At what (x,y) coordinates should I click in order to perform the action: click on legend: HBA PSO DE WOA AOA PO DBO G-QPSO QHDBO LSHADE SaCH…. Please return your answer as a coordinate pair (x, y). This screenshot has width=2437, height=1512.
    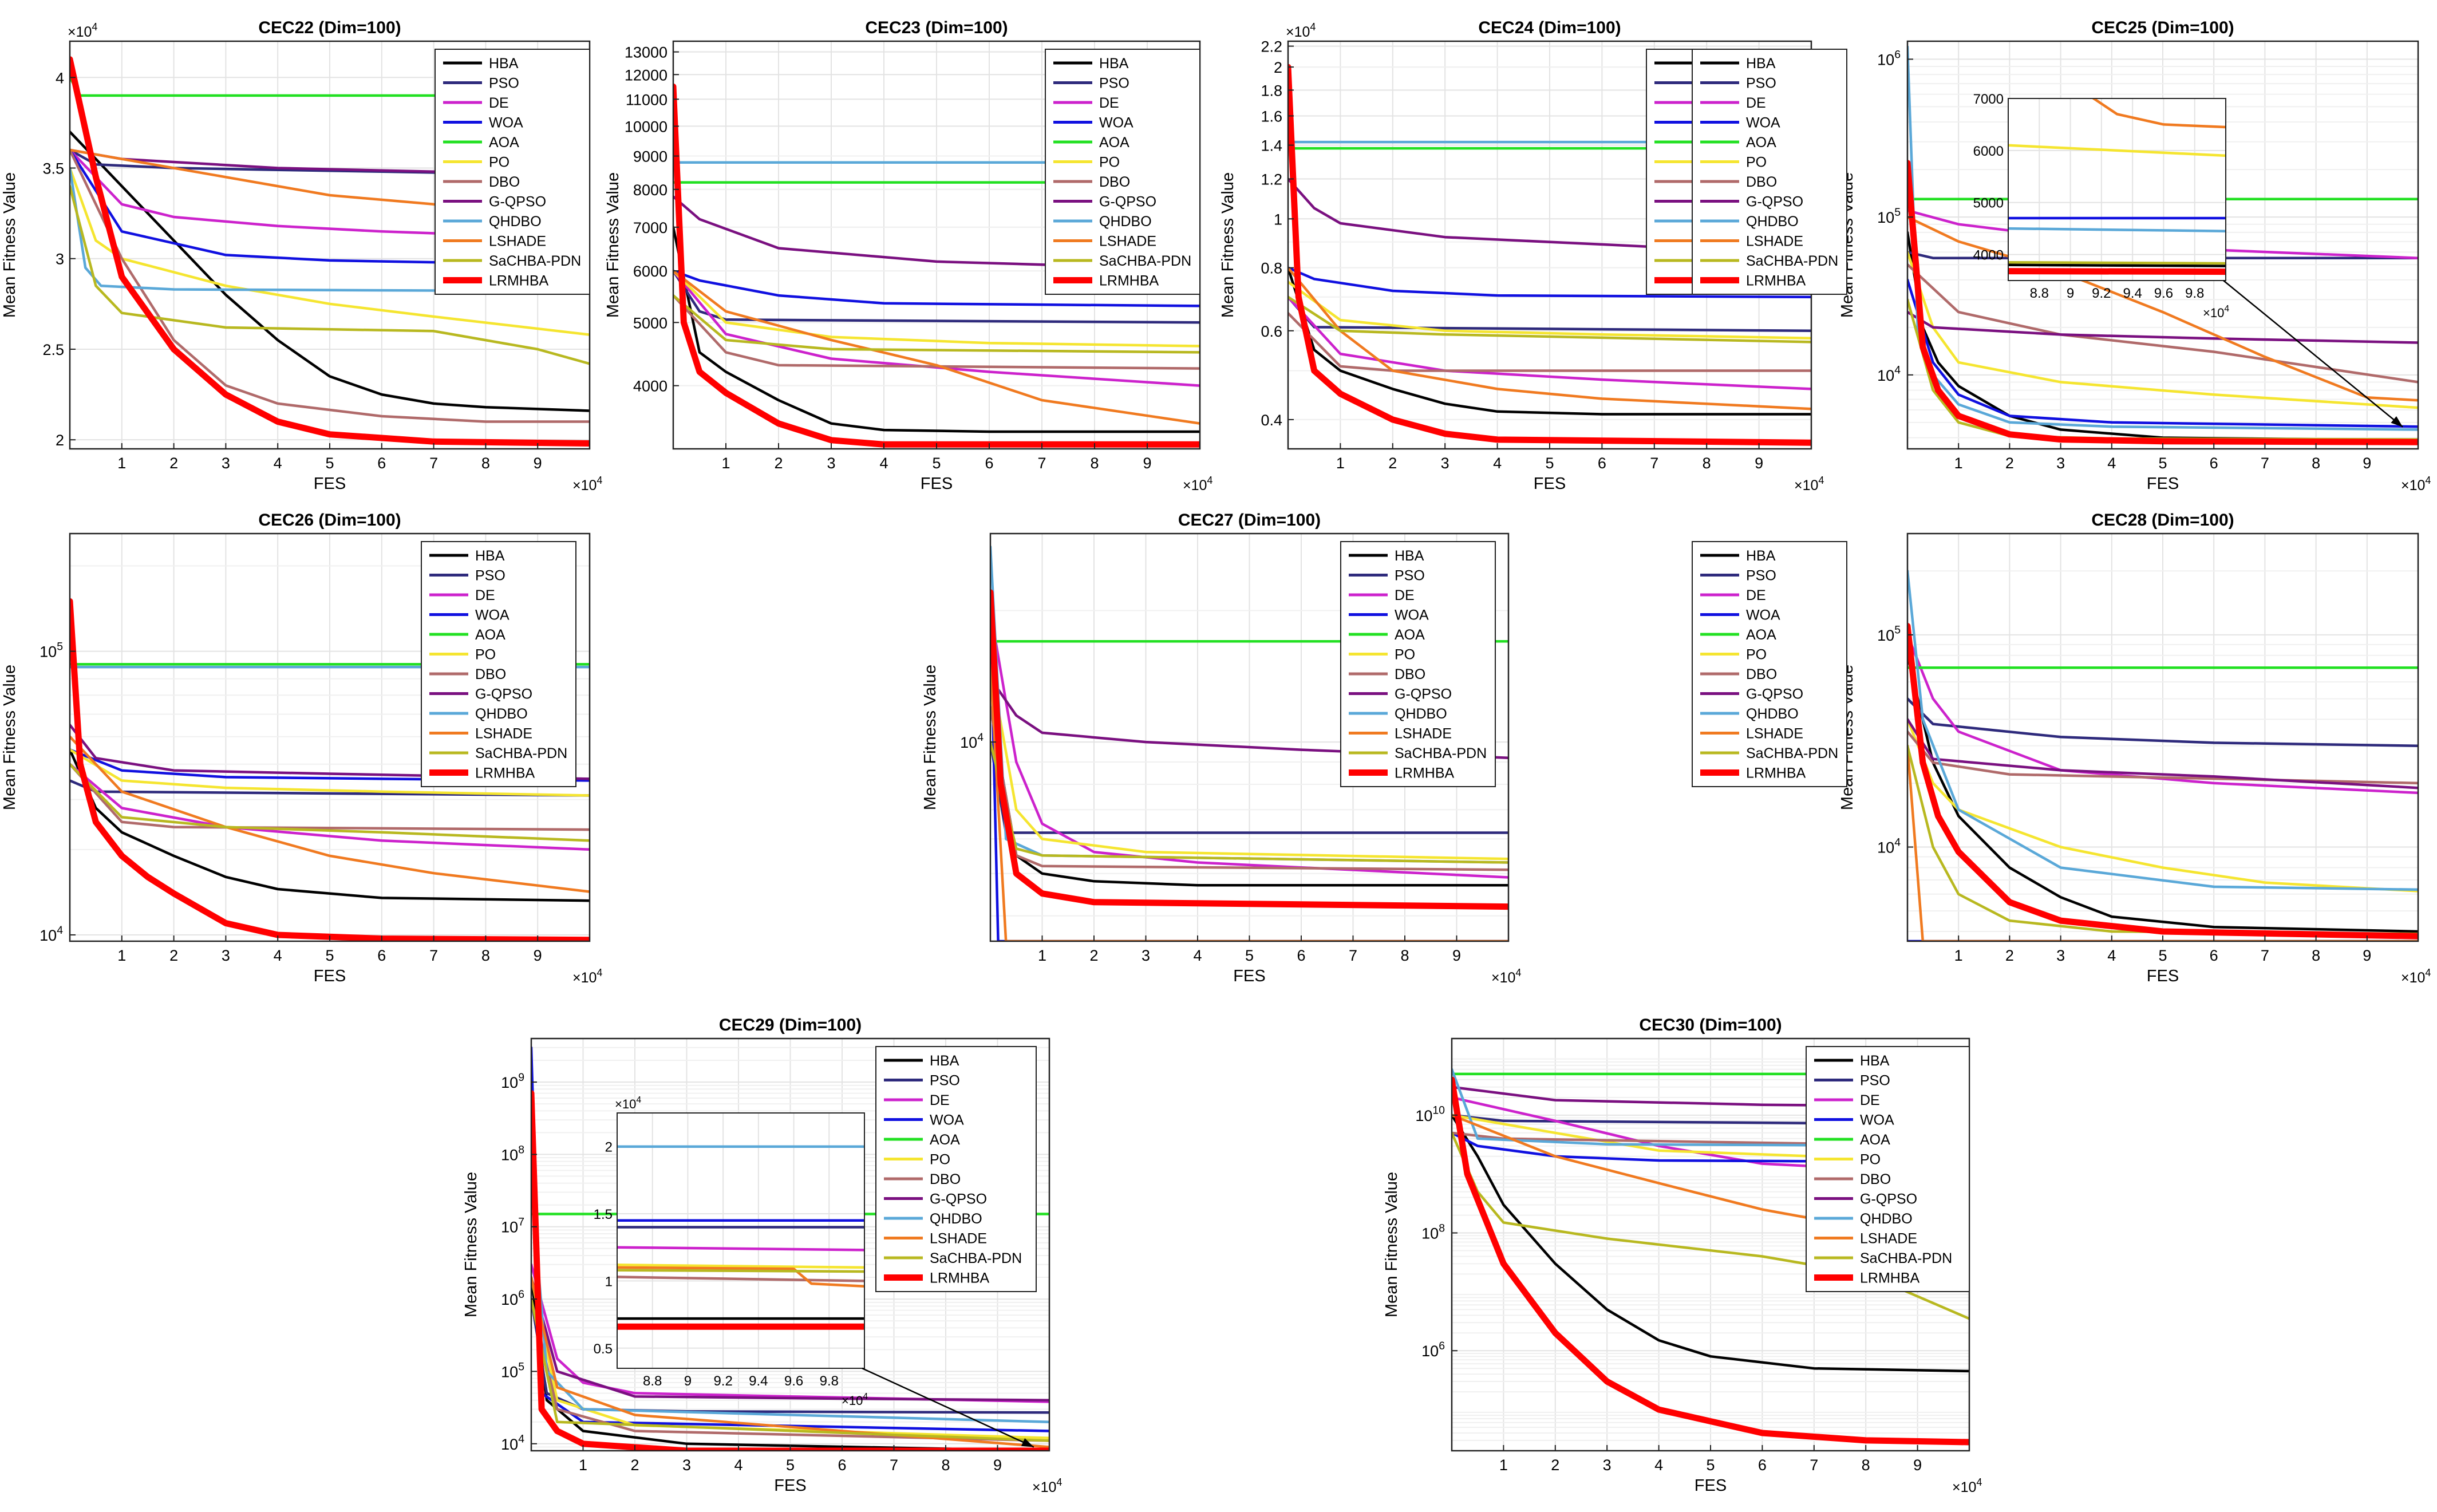
    Looking at the image, I should click on (1122, 172).